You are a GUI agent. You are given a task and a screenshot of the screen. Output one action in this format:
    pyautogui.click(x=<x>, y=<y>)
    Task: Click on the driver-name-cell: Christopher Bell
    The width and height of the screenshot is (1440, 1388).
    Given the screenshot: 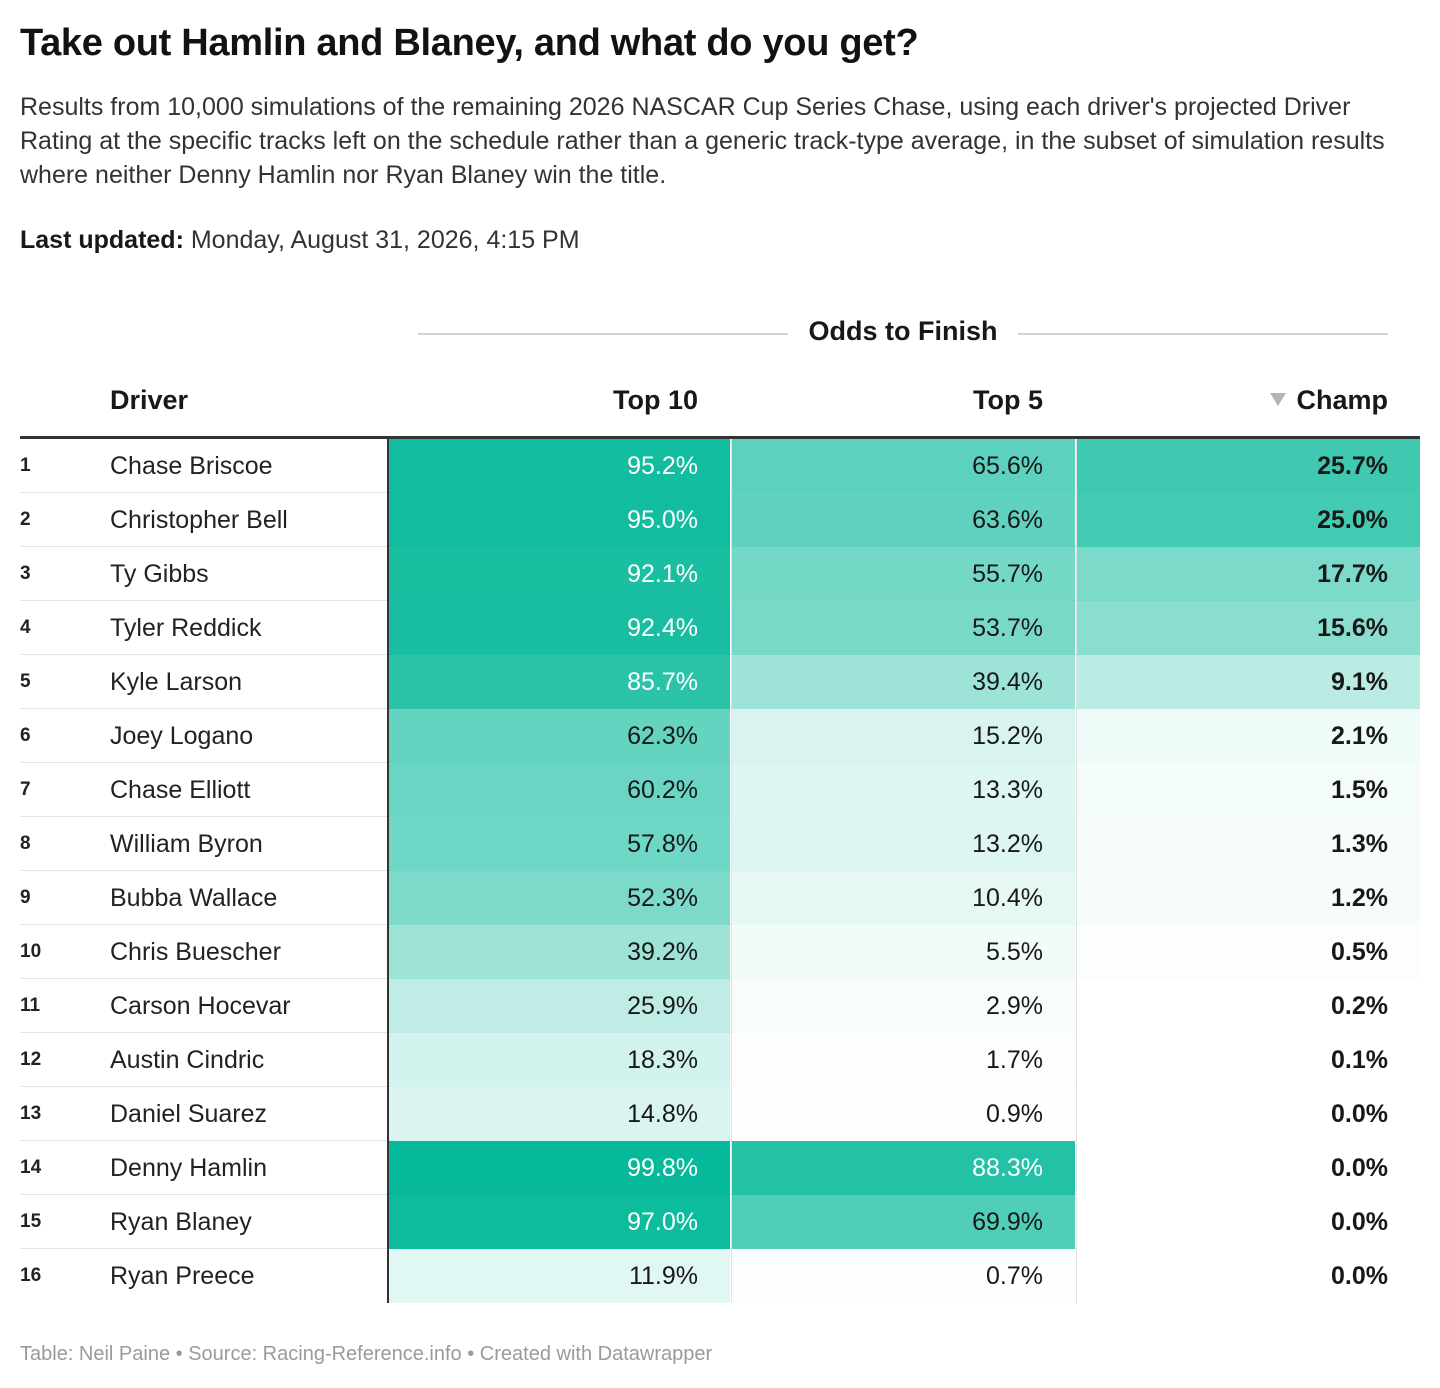 What is the action you would take?
    pyautogui.click(x=199, y=520)
    